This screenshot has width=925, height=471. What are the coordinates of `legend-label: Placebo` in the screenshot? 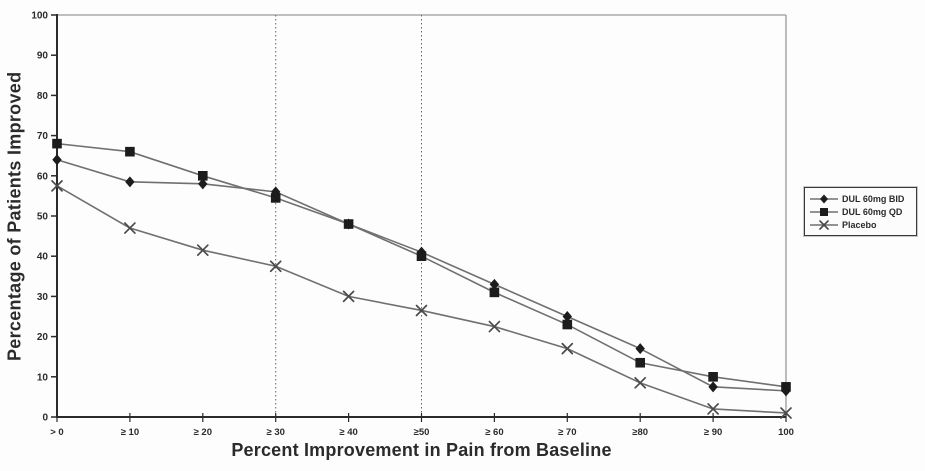 It's located at (859, 224).